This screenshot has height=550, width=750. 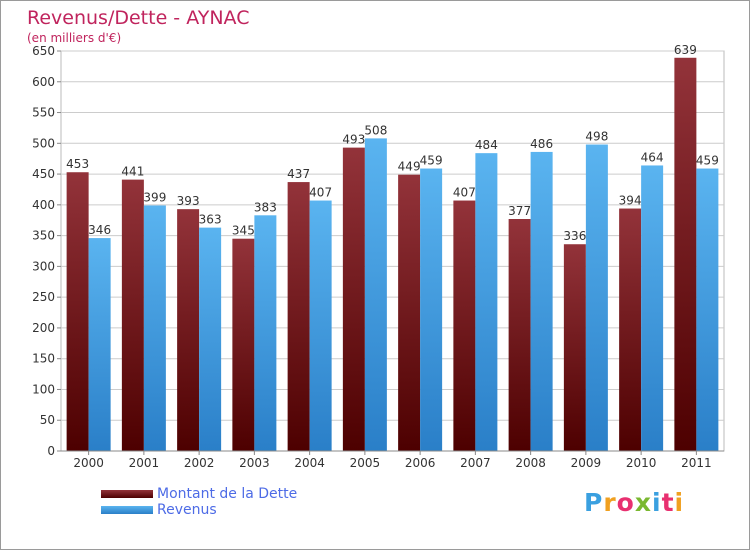 What do you see at coordinates (530, 463) in the screenshot?
I see `x-tick-label: 2008` at bounding box center [530, 463].